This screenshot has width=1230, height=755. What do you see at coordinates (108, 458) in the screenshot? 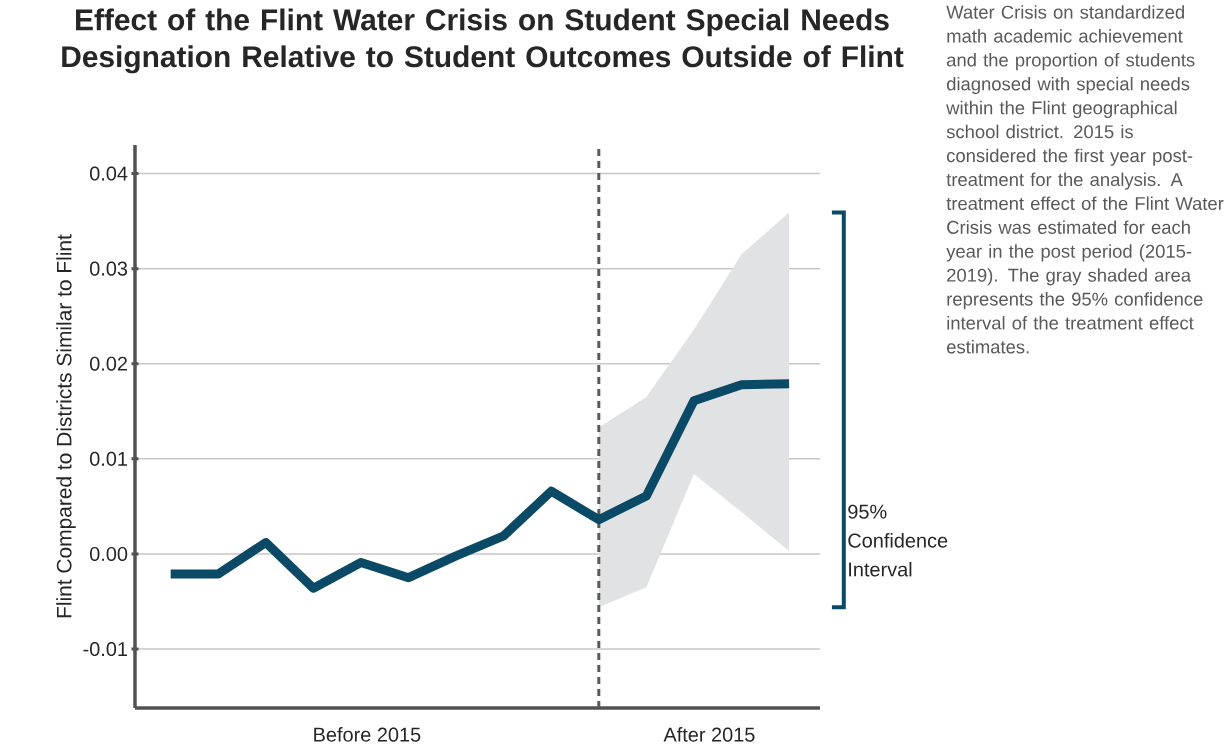
I see `y-tick-label: 0.01` at bounding box center [108, 458].